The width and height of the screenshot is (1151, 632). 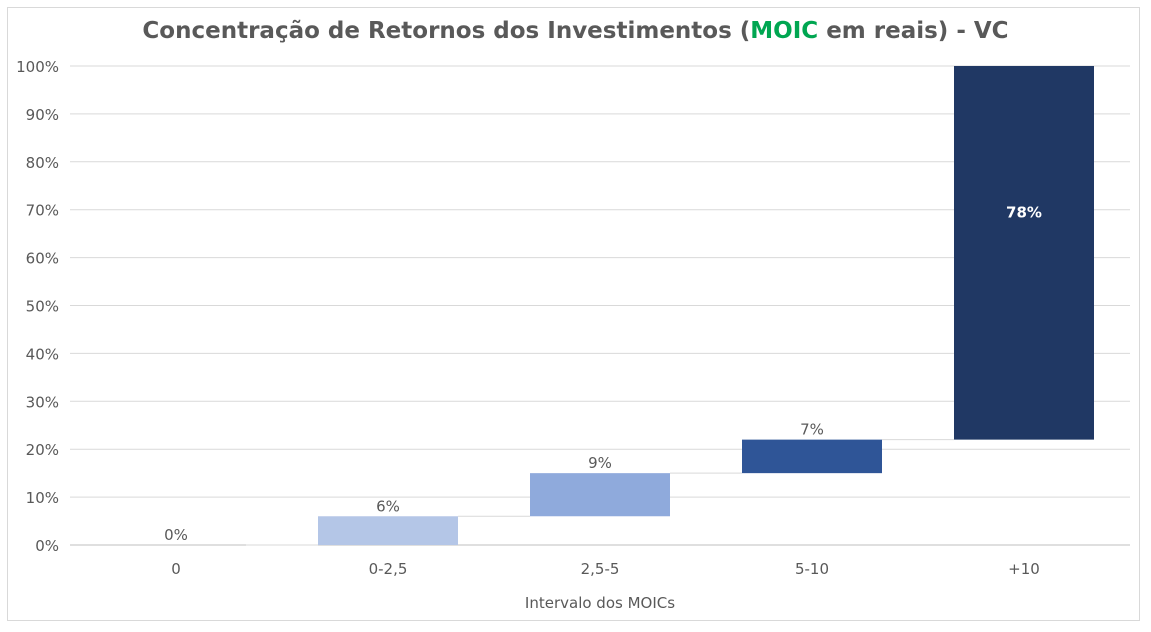 What do you see at coordinates (42, 211) in the screenshot?
I see `y-tick-label: 70%` at bounding box center [42, 211].